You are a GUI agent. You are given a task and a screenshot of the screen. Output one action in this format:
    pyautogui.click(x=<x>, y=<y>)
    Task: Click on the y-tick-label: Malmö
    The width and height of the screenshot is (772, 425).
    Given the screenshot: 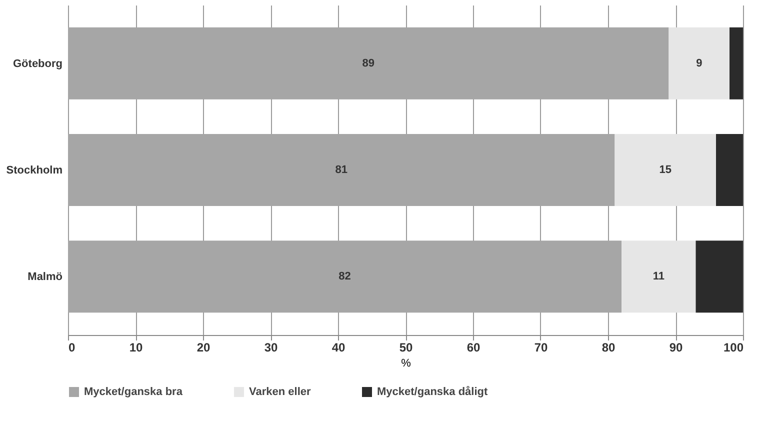 What is the action you would take?
    pyautogui.click(x=45, y=277)
    